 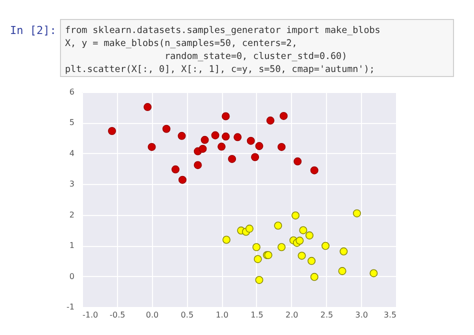 I want to click on text: plt.scatter(X[:, 0], X[:, 1], c=y, s=50, cmap='autumn');, so click(x=220, y=69).